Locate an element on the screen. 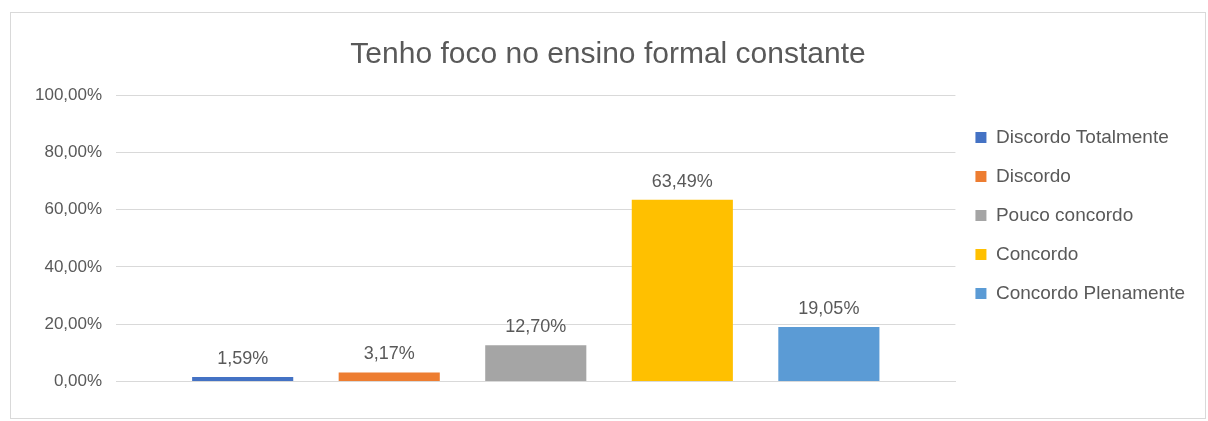 The width and height of the screenshot is (1208, 421). y-tick-label: 80,00% is located at coordinates (73, 152).